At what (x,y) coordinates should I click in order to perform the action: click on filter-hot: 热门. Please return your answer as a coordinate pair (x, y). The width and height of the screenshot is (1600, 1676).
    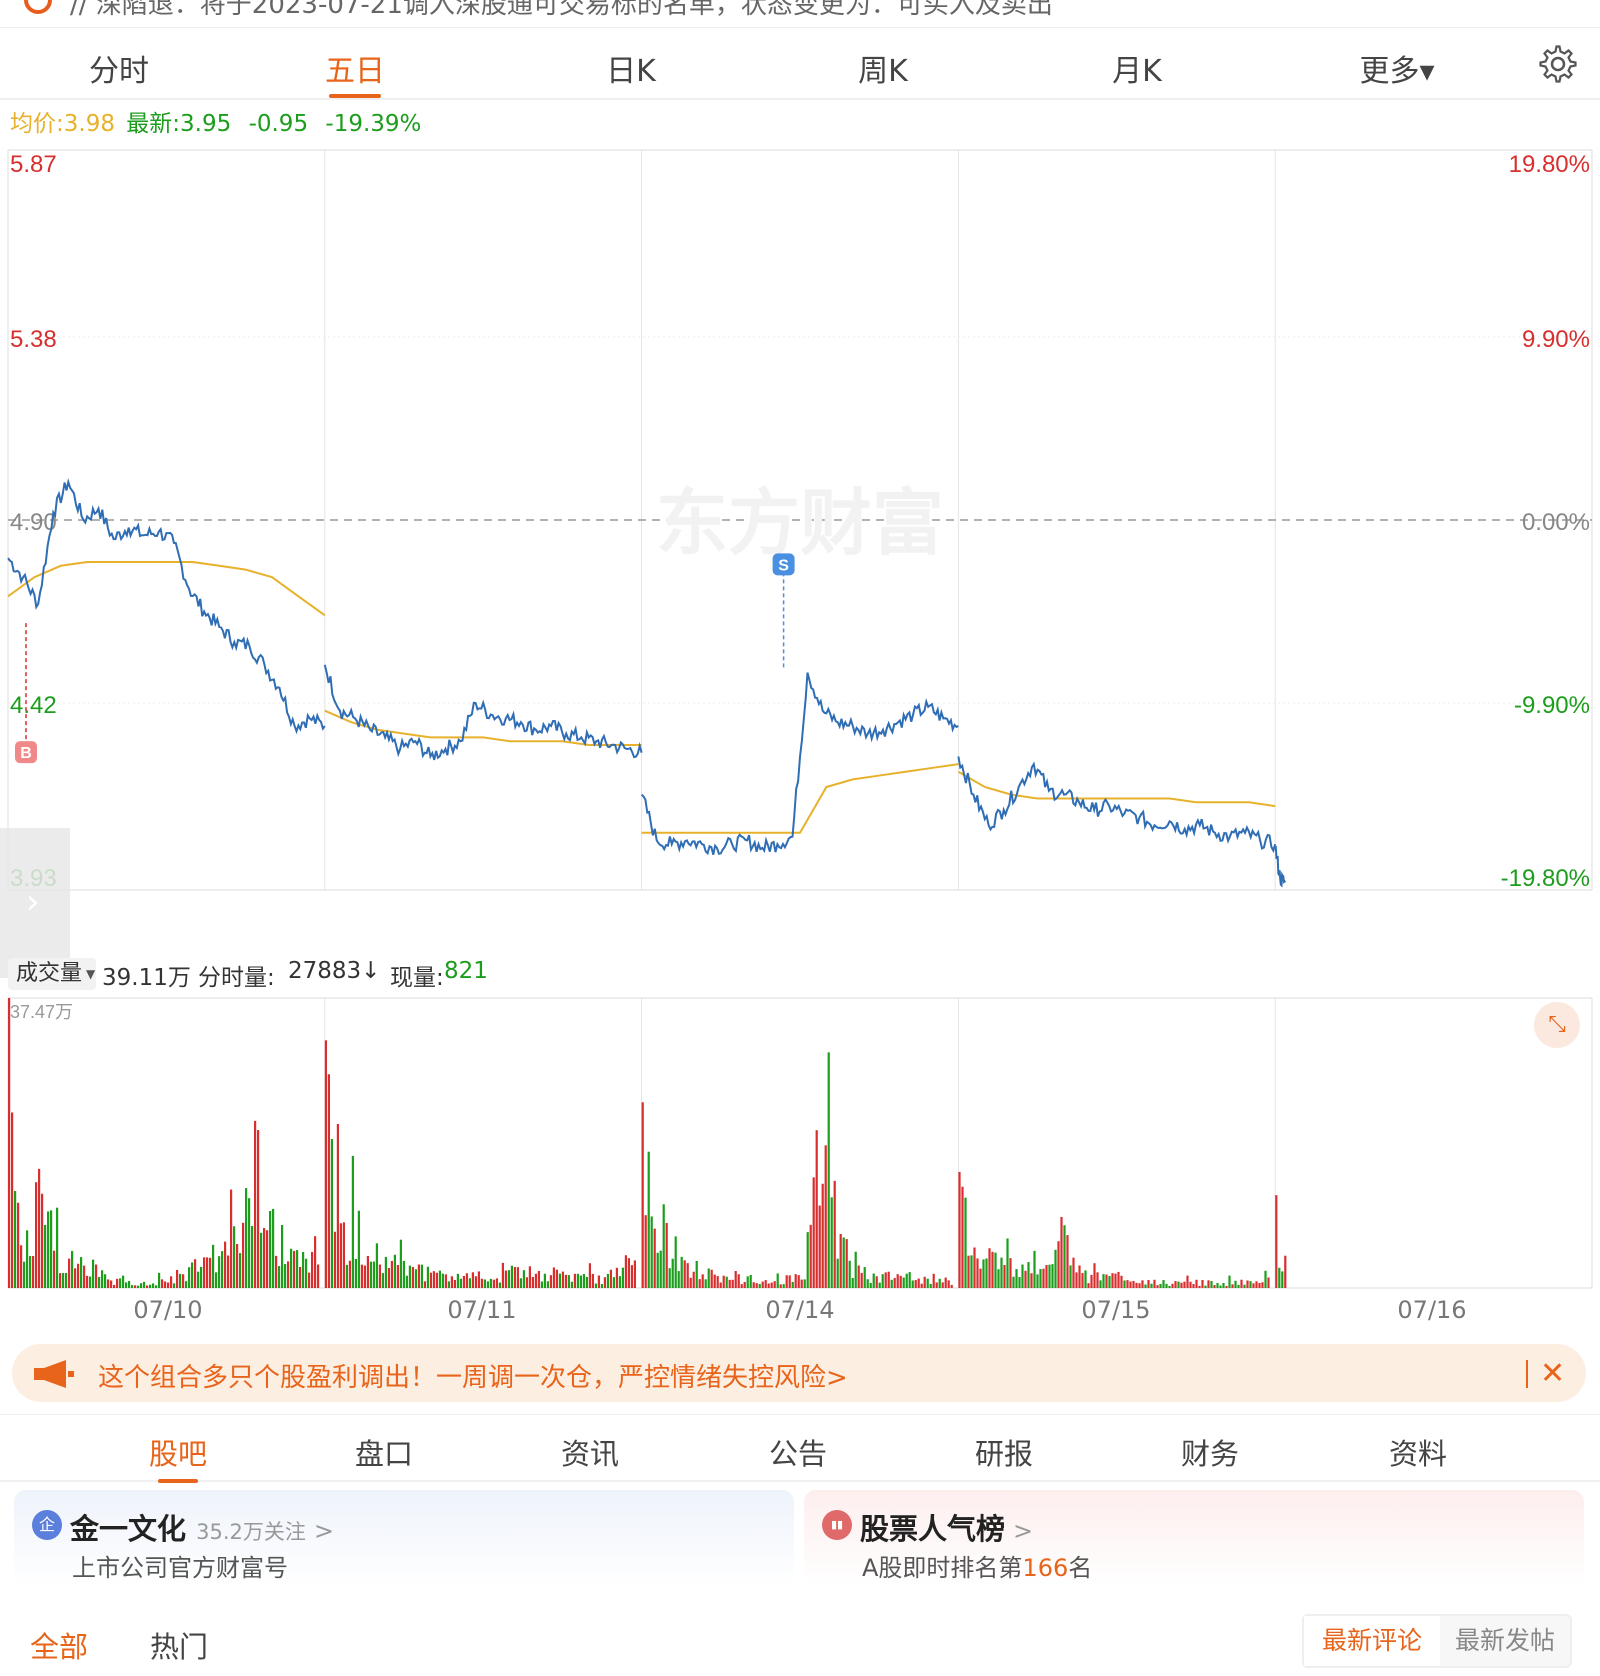
    Looking at the image, I should click on (179, 1647).